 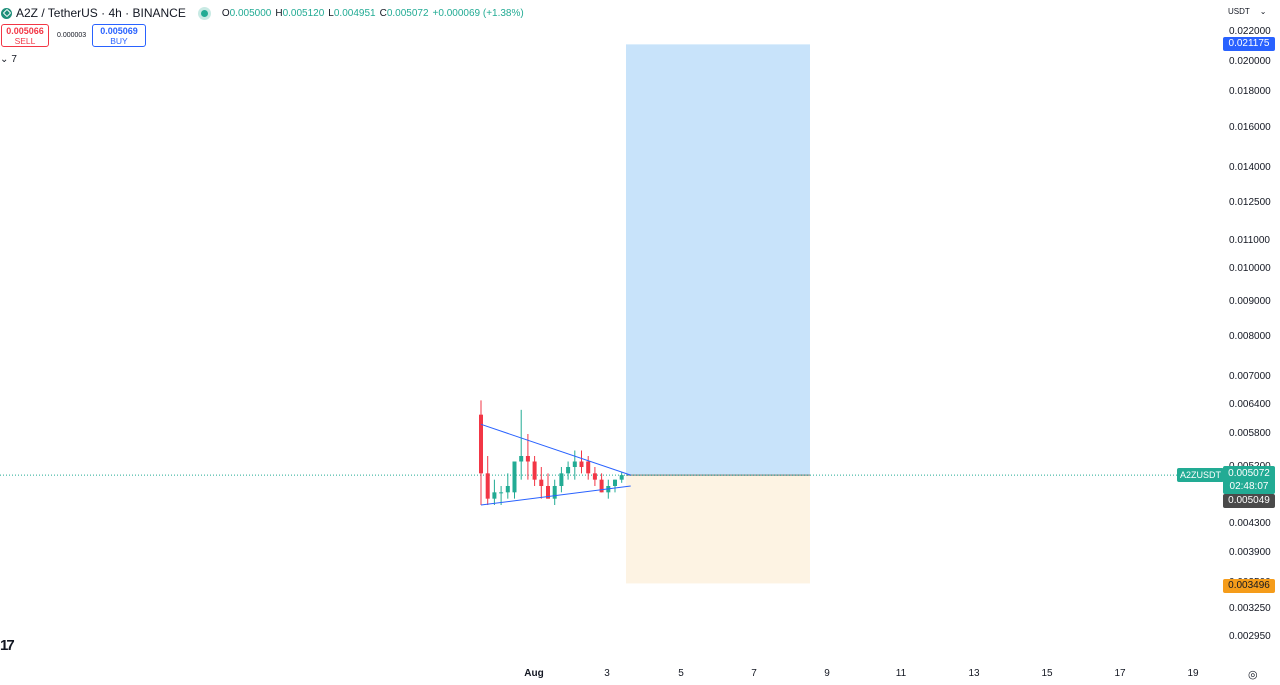 What do you see at coordinates (1250, 433) in the screenshot?
I see `price-tick-label: 0.005800` at bounding box center [1250, 433].